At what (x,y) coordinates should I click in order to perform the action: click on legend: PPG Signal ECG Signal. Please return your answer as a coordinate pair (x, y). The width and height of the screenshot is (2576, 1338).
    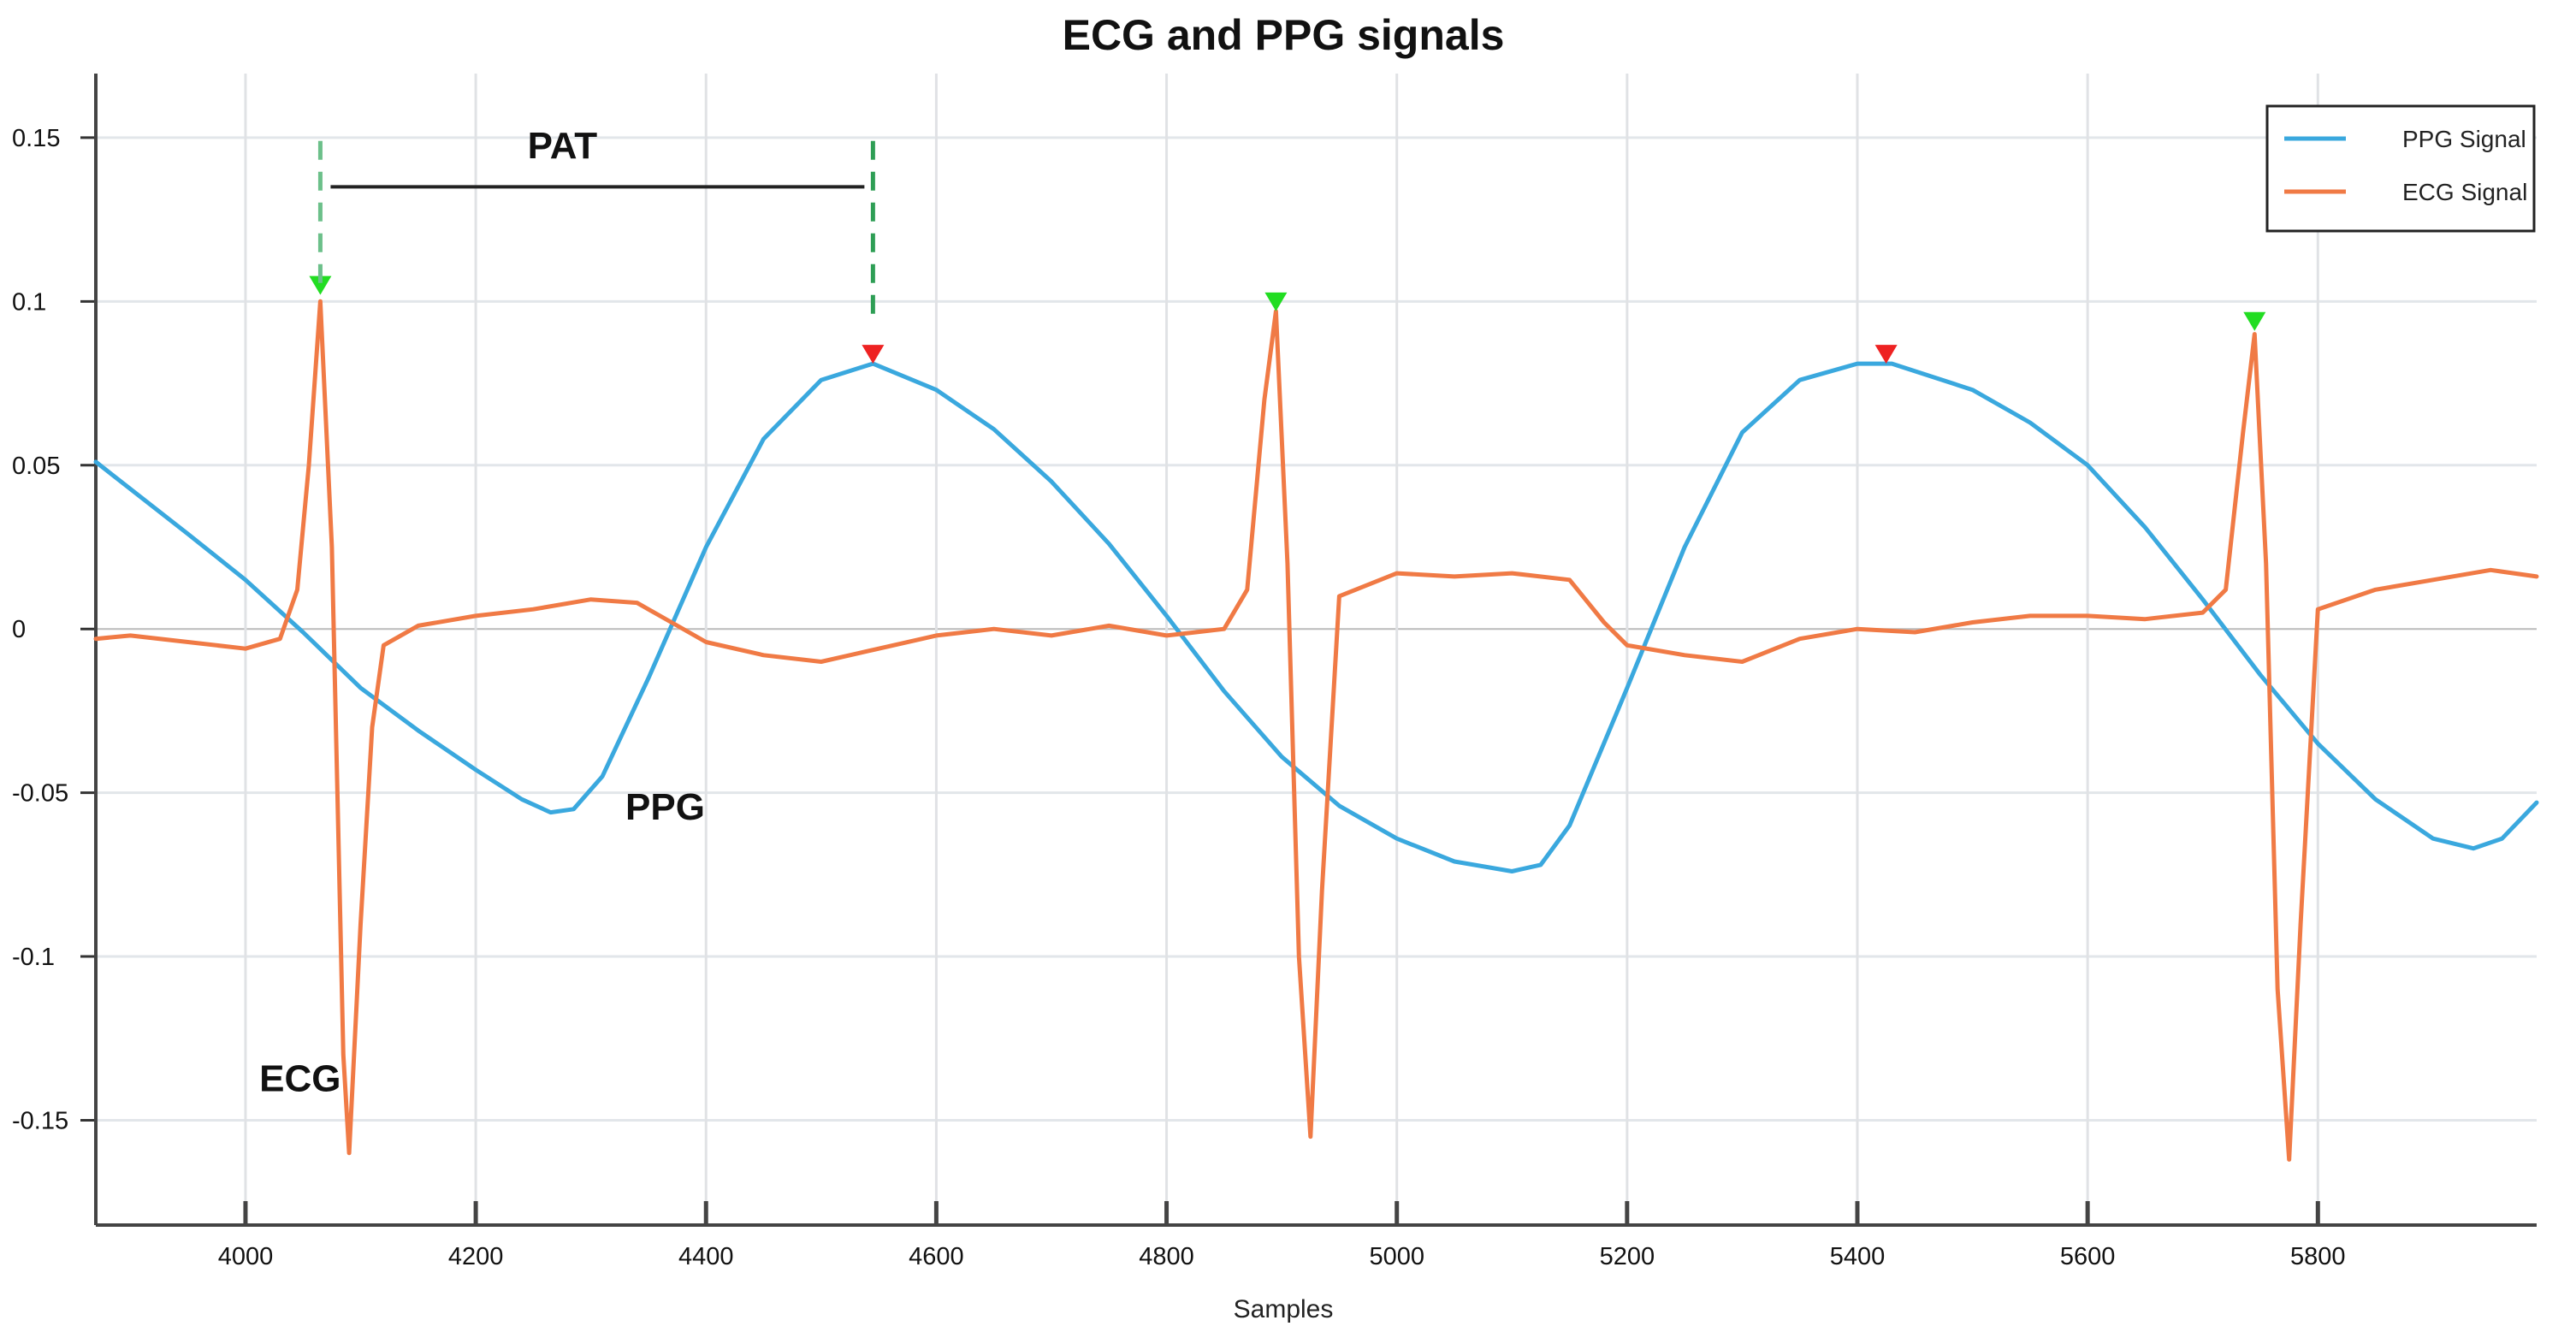
    Looking at the image, I should click on (2401, 168).